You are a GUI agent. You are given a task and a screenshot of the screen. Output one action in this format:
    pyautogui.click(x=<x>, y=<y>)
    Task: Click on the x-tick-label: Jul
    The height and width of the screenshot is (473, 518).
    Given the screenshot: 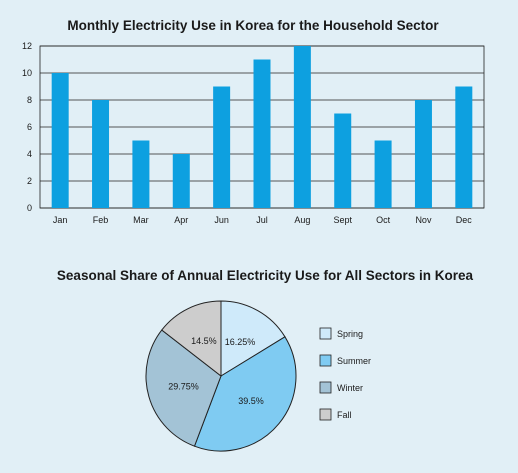 What is the action you would take?
    pyautogui.click(x=262, y=220)
    